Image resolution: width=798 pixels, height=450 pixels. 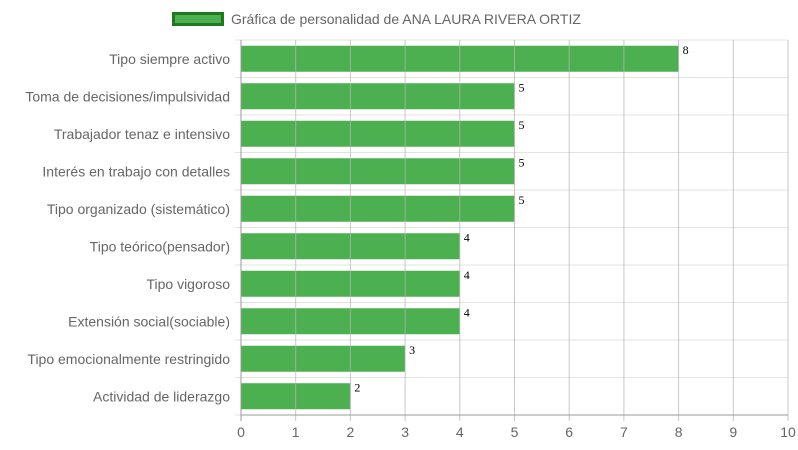 I want to click on x-tick-label: 3, so click(x=405, y=432).